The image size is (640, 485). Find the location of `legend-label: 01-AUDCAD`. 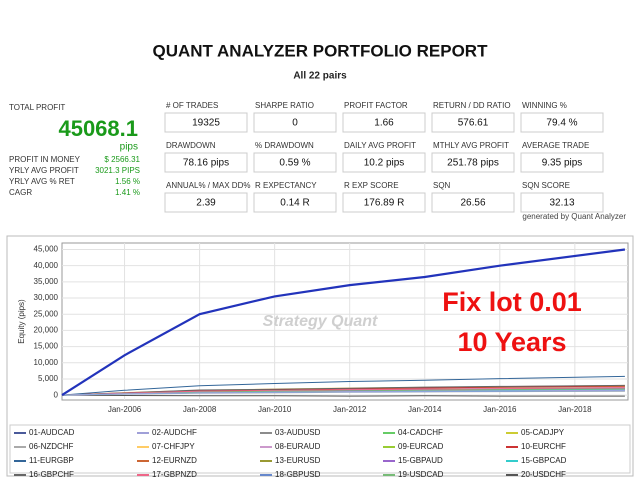

legend-label: 01-AUDCAD is located at coordinates (52, 432).